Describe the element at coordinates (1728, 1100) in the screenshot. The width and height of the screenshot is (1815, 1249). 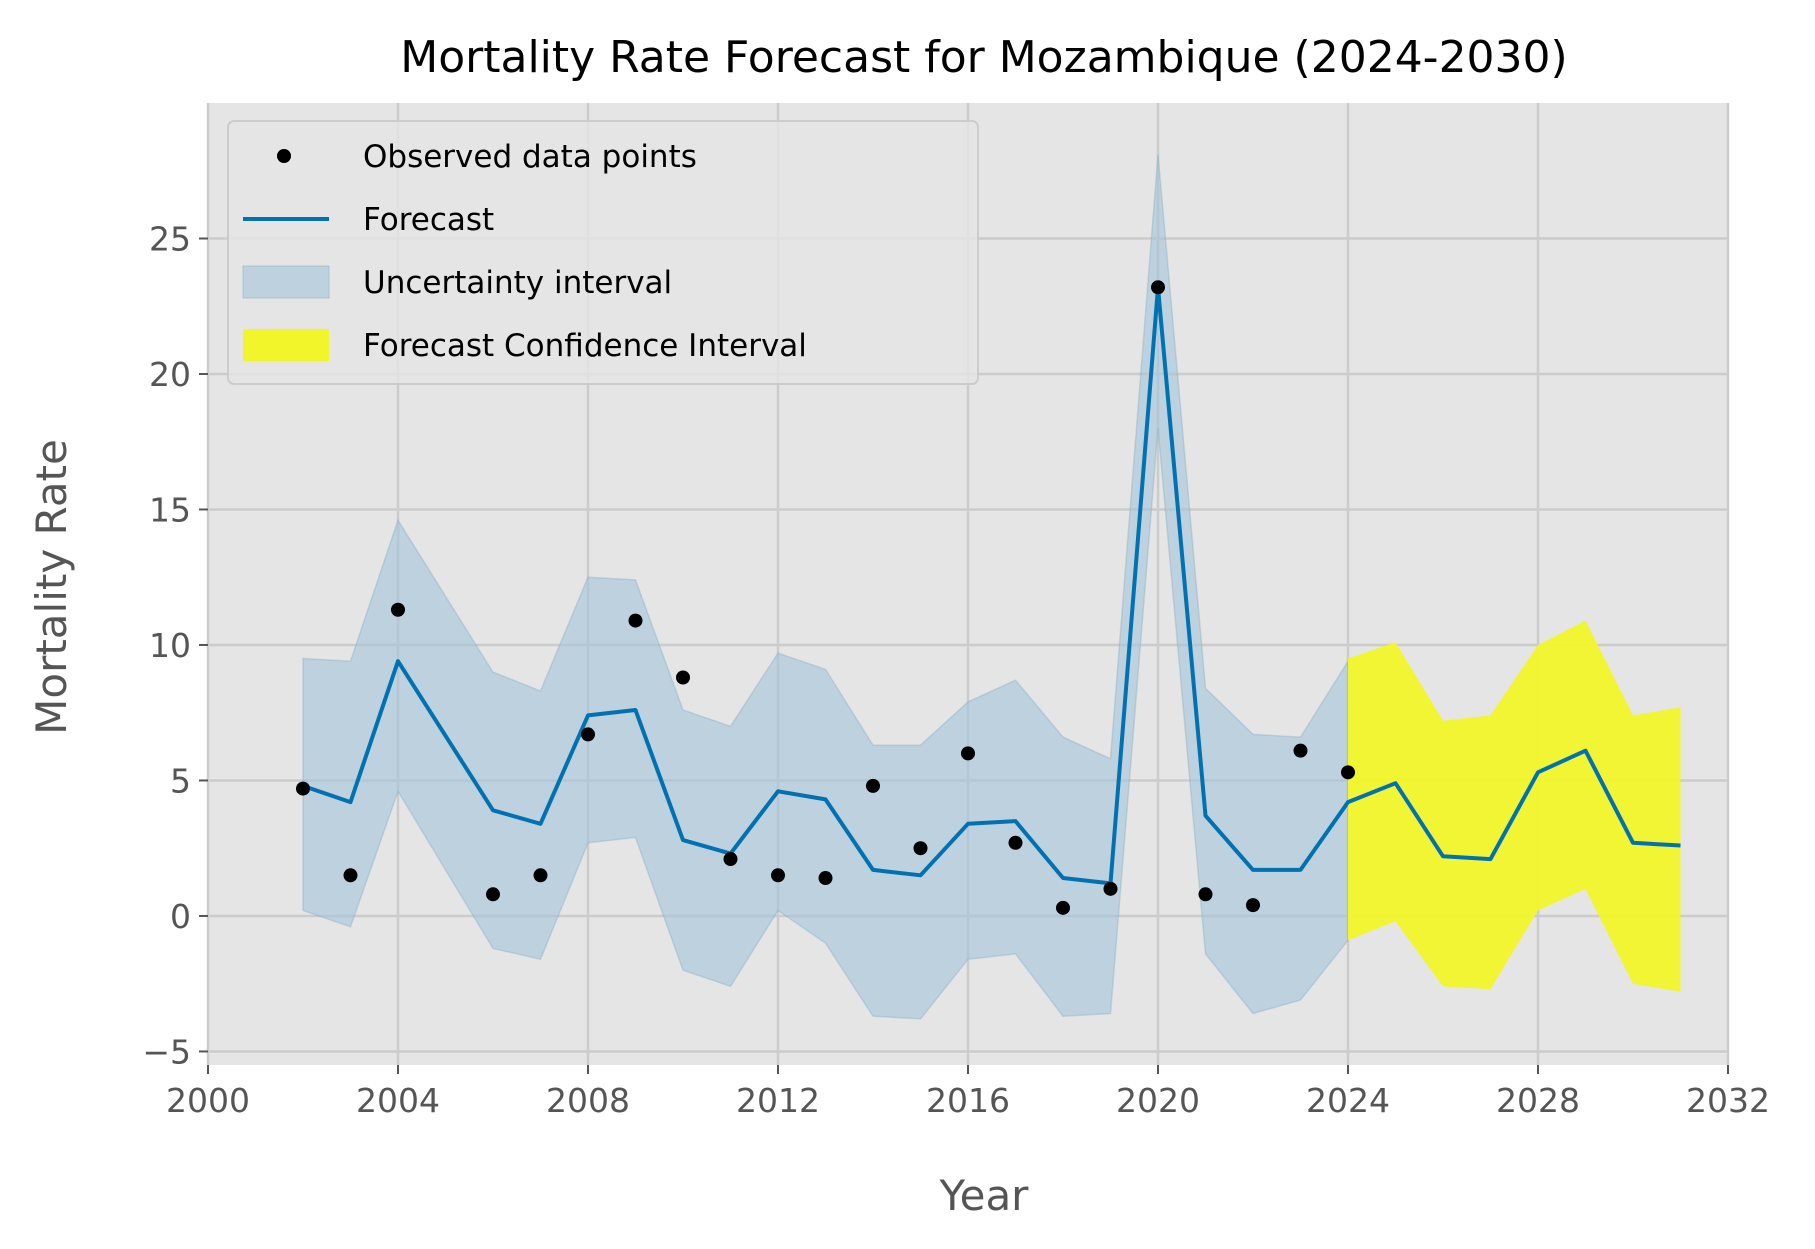
I see `x-tick-label: 2032` at that location.